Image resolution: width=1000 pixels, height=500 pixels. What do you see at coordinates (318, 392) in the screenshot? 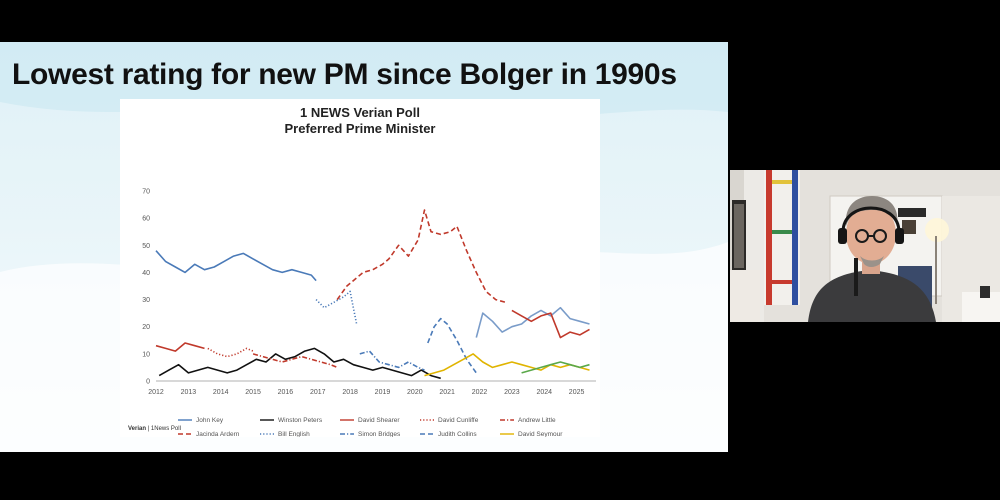
I see `x-tick-label: 2017` at bounding box center [318, 392].